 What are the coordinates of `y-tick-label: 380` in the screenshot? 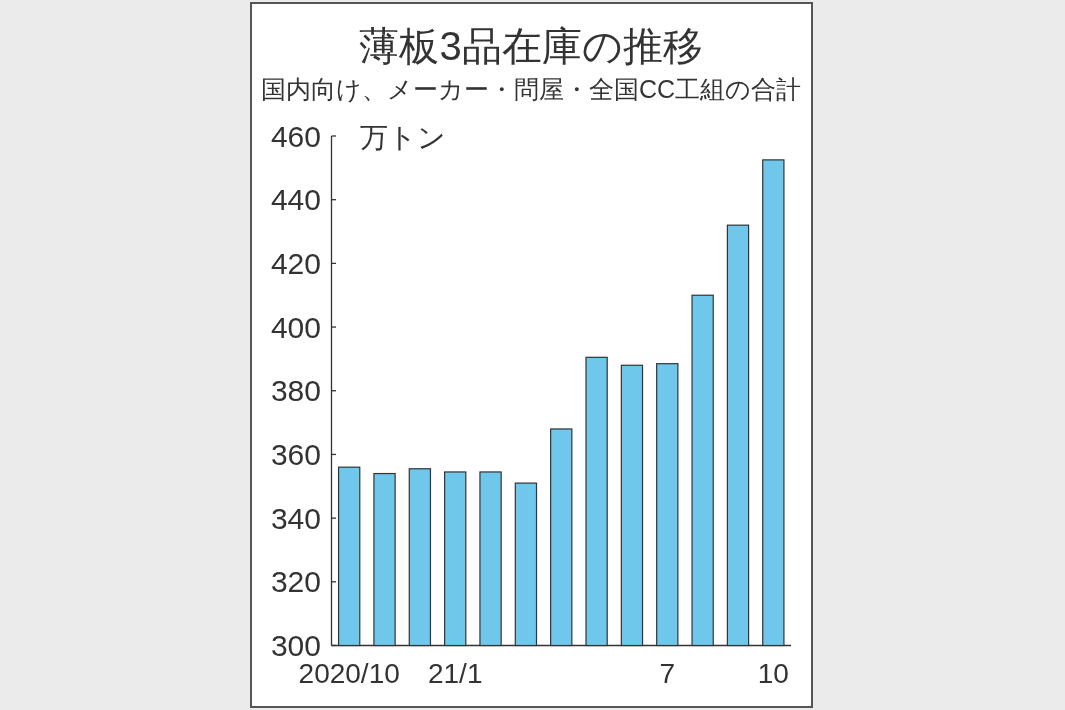 It's located at (295, 391).